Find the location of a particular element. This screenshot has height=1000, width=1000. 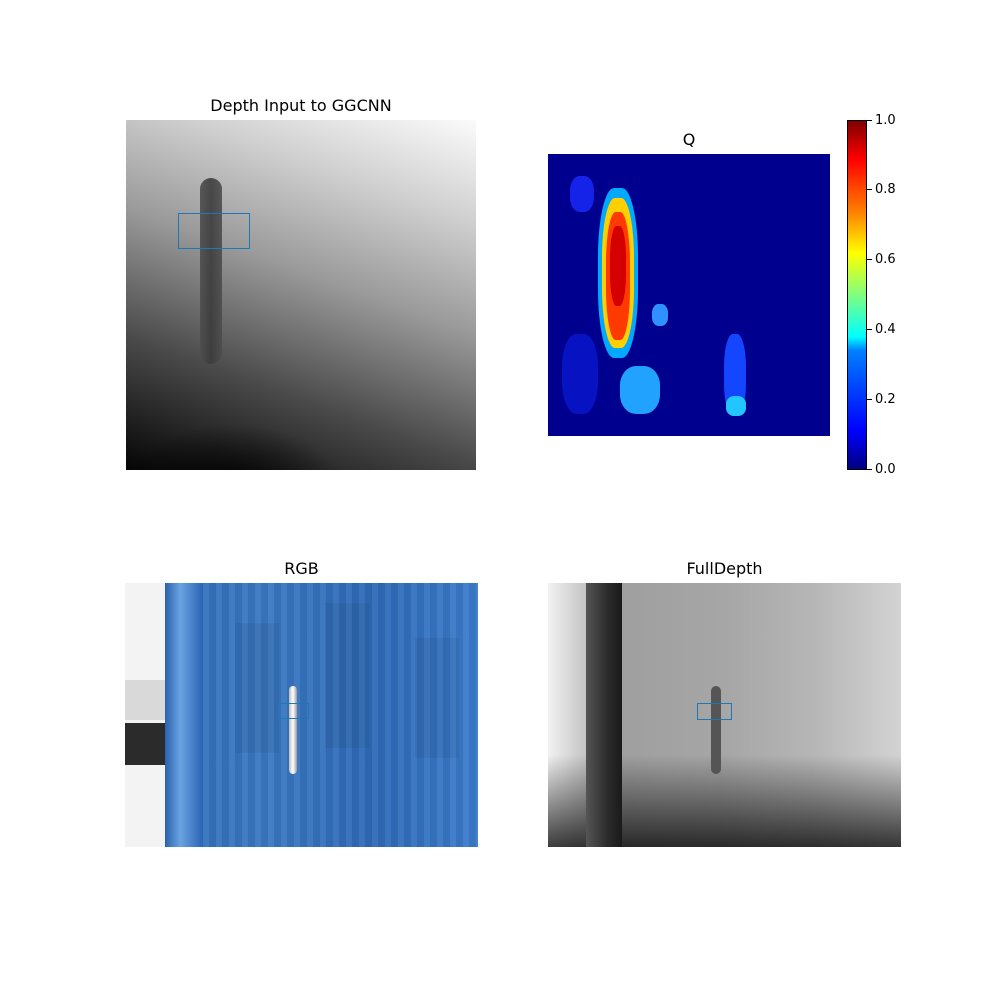

full-depth-title: FullDepth is located at coordinates (724, 568).